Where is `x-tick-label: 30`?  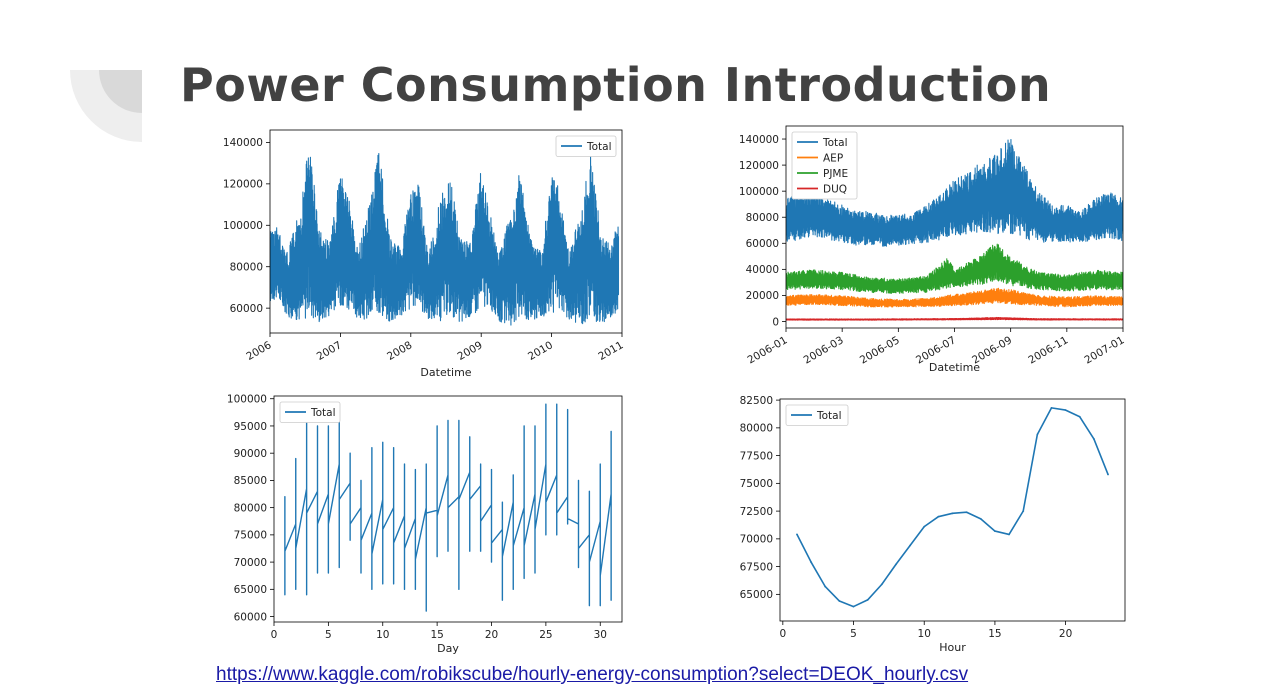
x-tick-label: 30 is located at coordinates (600, 635).